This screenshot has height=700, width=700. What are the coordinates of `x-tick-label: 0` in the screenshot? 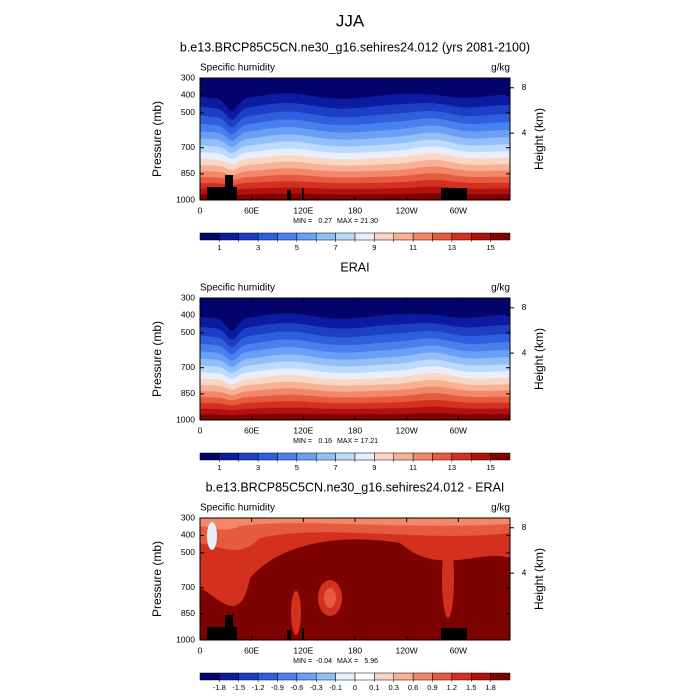 It's located at (200, 650).